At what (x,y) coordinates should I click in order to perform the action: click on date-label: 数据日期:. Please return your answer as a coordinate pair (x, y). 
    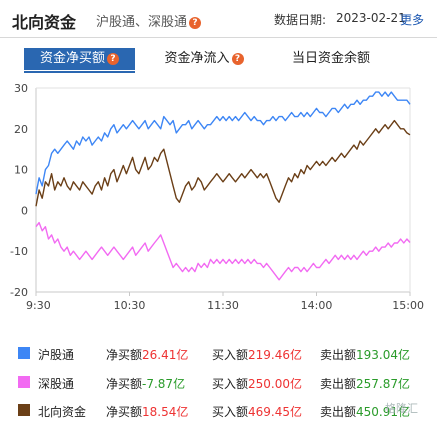
    Looking at the image, I should click on (300, 20).